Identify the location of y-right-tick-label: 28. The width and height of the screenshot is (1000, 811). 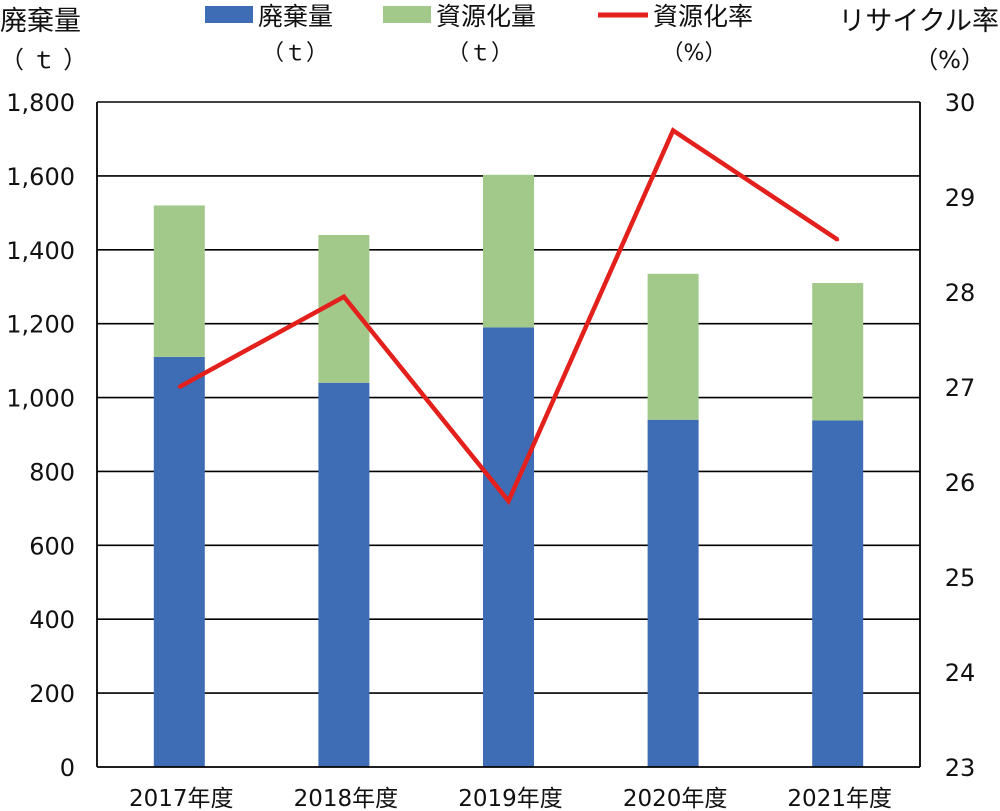
(960, 293).